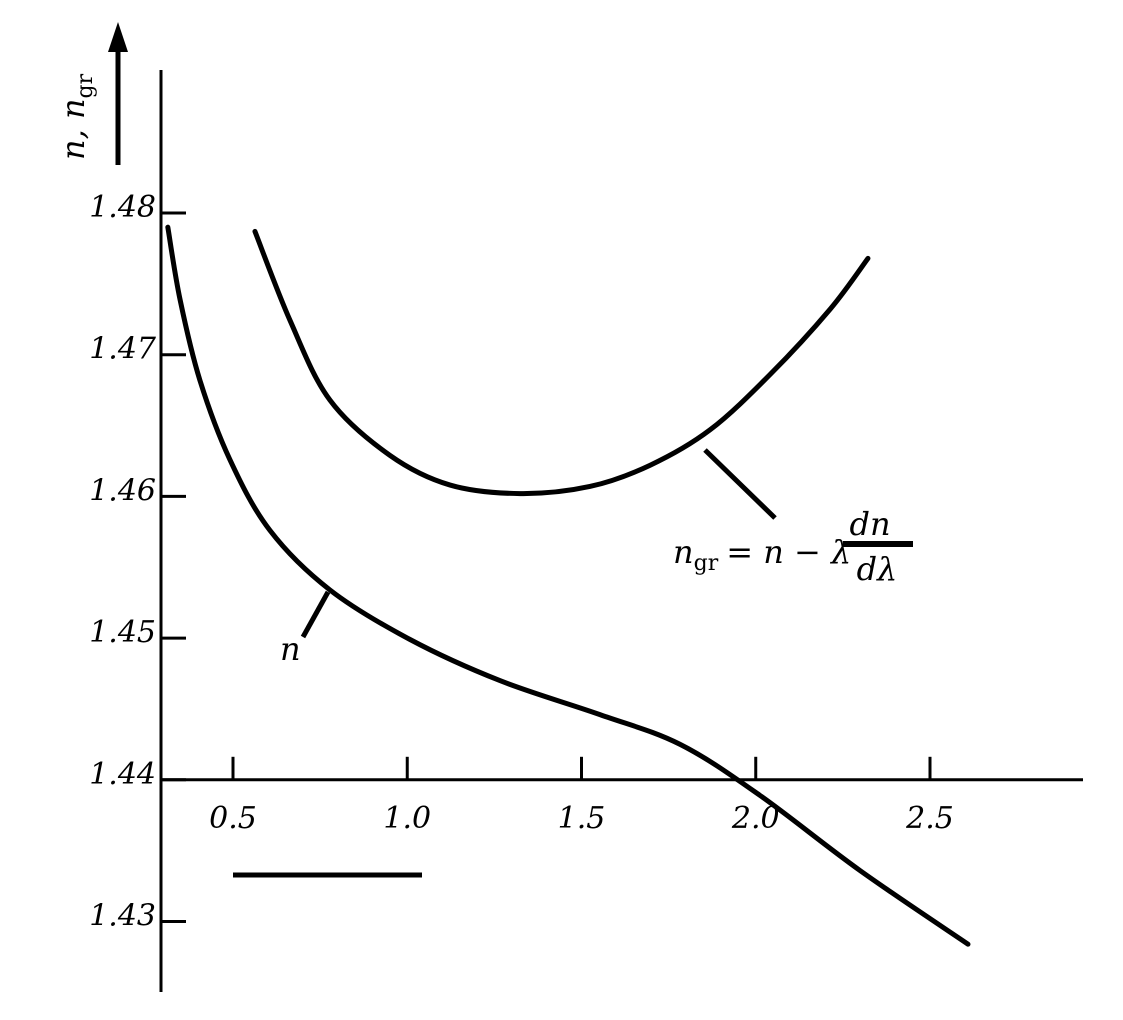  What do you see at coordinates (740, 484) in the screenshot?
I see `ngr-leader-line` at bounding box center [740, 484].